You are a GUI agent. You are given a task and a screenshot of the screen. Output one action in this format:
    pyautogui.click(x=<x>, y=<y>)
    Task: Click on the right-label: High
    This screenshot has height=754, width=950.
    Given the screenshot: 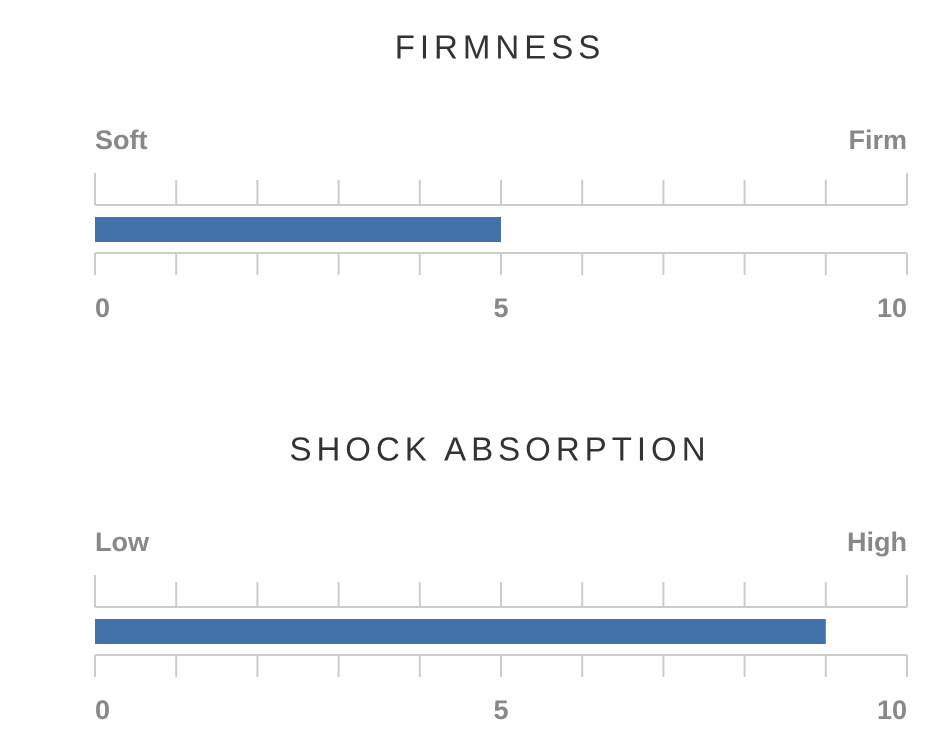 What is the action you would take?
    pyautogui.click(x=877, y=542)
    